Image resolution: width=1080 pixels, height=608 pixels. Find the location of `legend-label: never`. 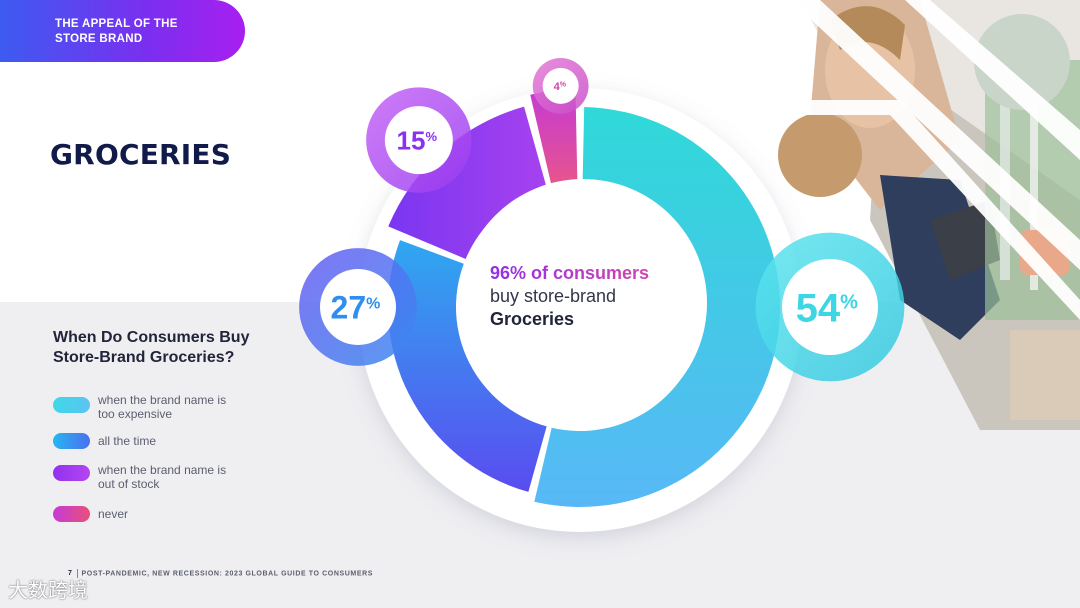

legend-label: never is located at coordinates (173, 514).